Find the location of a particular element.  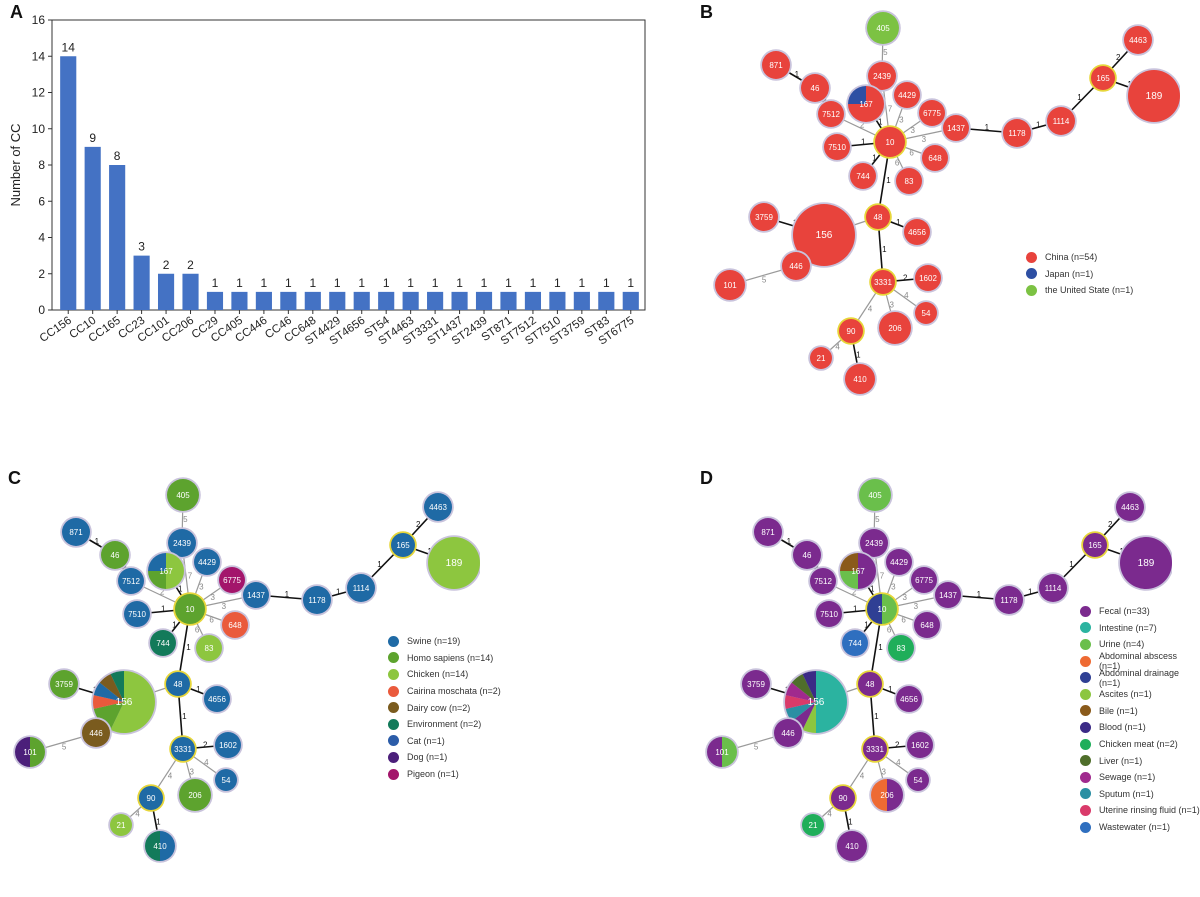

node-156: 156 is located at coordinates (824, 235).